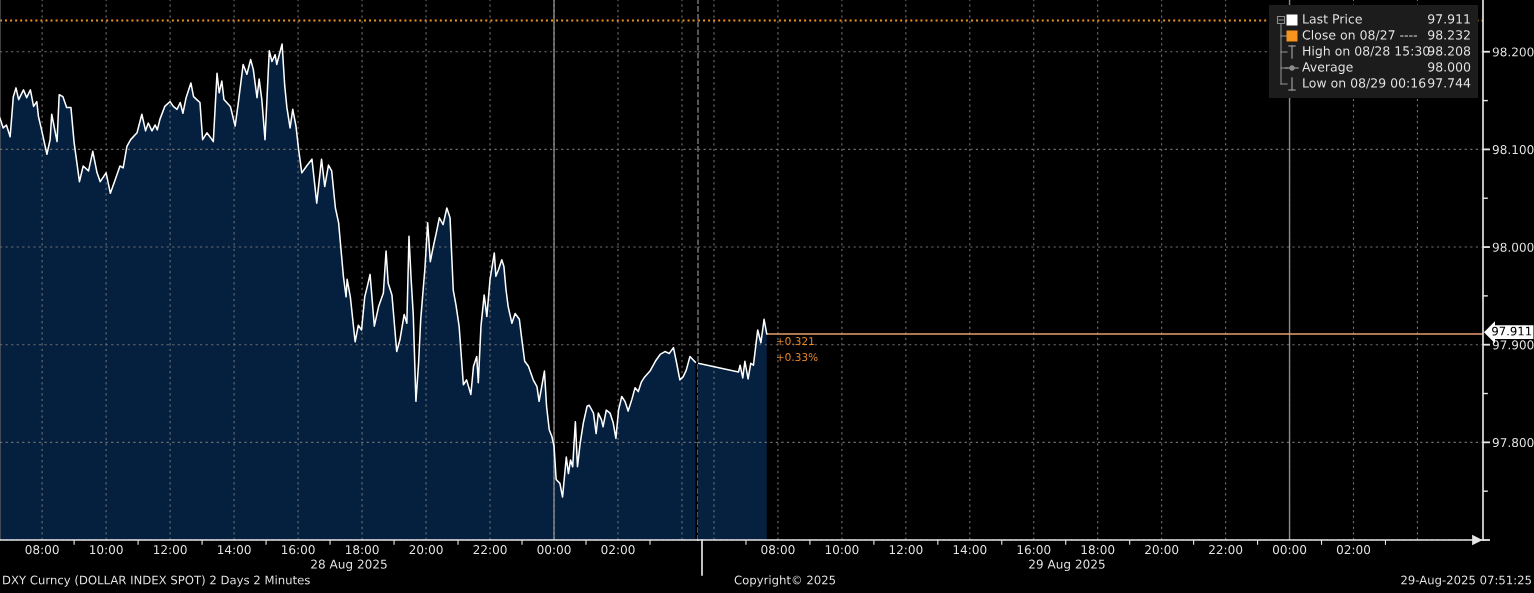  I want to click on annotation: 98.232, so click(1449, 35).